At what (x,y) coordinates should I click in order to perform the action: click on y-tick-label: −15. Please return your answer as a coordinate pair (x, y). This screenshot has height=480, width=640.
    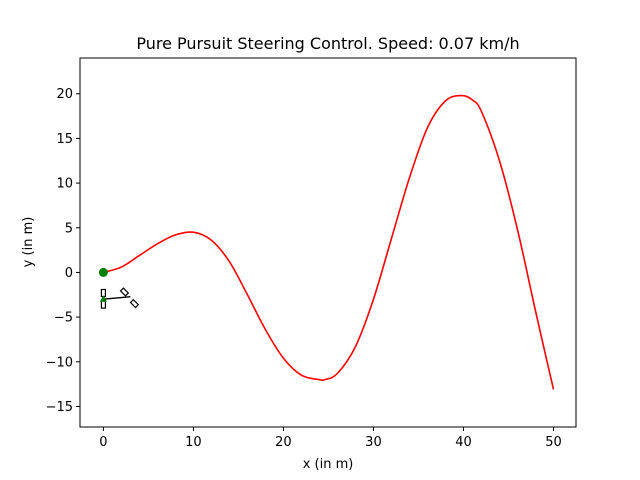
    Looking at the image, I should click on (59, 407).